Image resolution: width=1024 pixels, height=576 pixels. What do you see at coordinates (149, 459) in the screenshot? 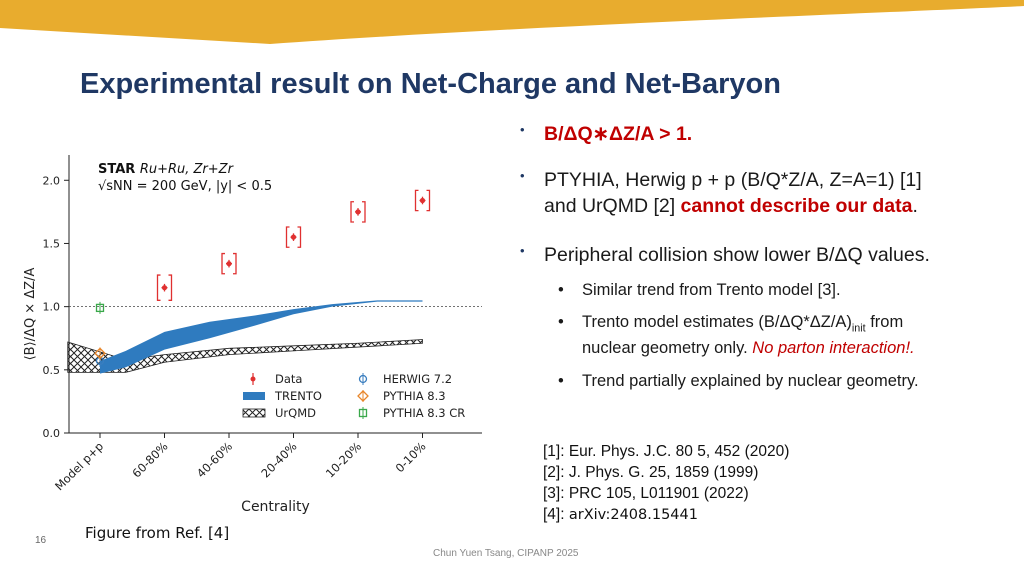
I see `x-tick-label: 60-80%` at bounding box center [149, 459].